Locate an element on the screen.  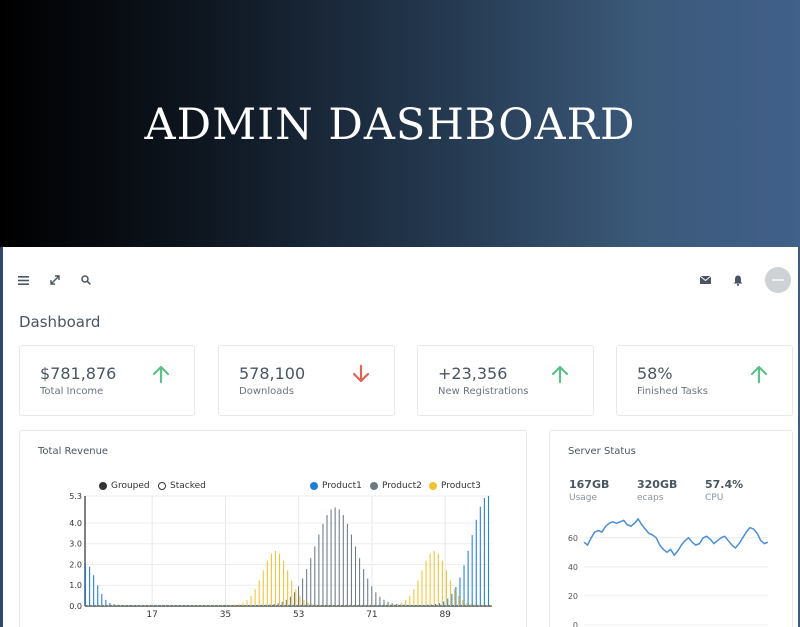
stat-card-downloads: 578,100 Downloads is located at coordinates (306, 380).